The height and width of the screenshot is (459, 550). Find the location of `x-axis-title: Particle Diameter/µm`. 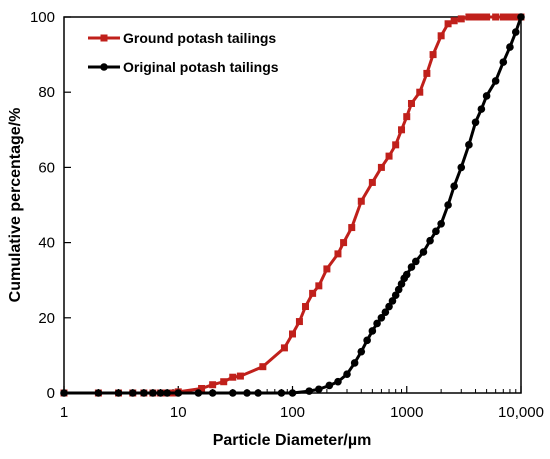

x-axis-title: Particle Diameter/µm is located at coordinates (292, 440).